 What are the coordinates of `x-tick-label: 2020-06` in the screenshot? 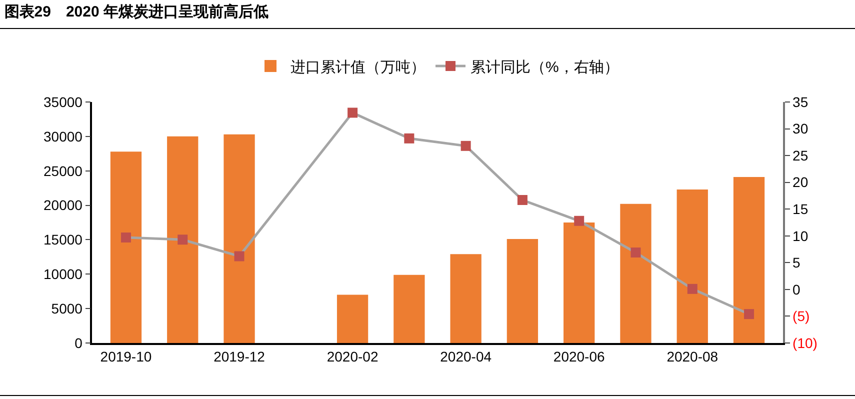 It's located at (579, 356).